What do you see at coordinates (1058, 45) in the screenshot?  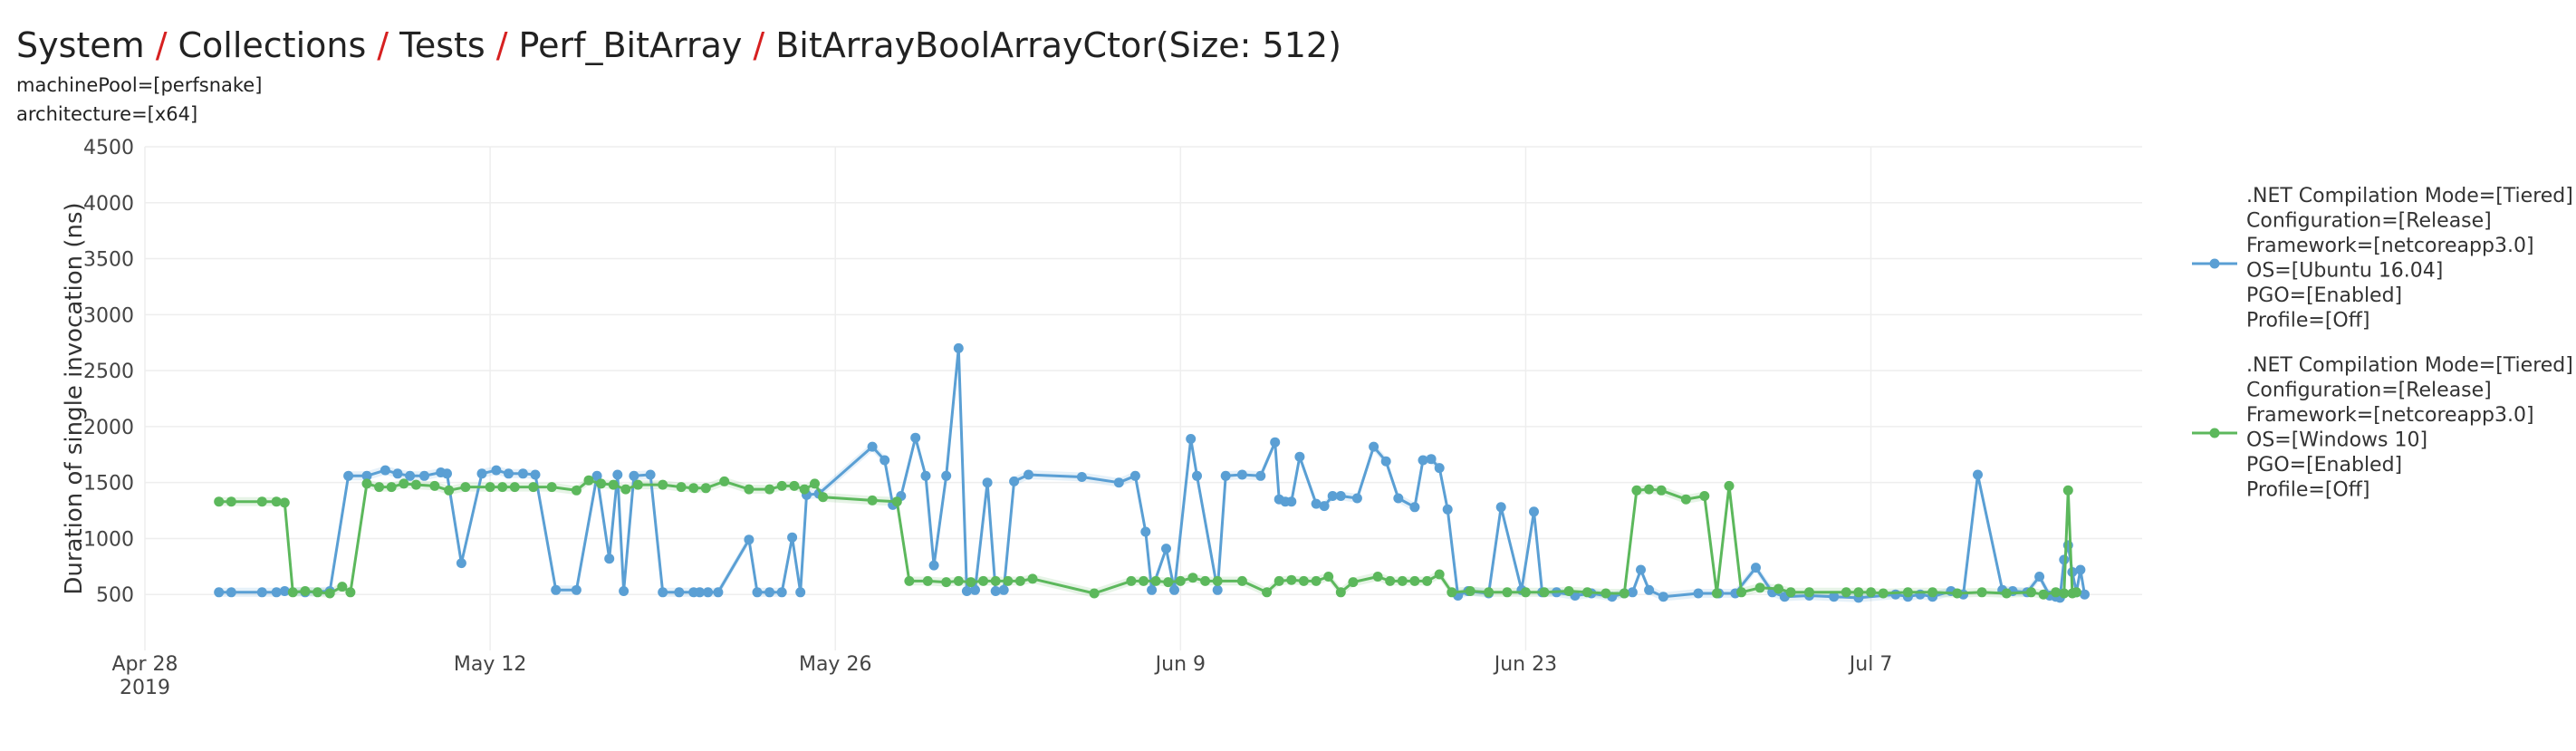 I see `breadcrumb-item-benchmark: BitArrayBoolArrayCtor(Size: 512)` at bounding box center [1058, 45].